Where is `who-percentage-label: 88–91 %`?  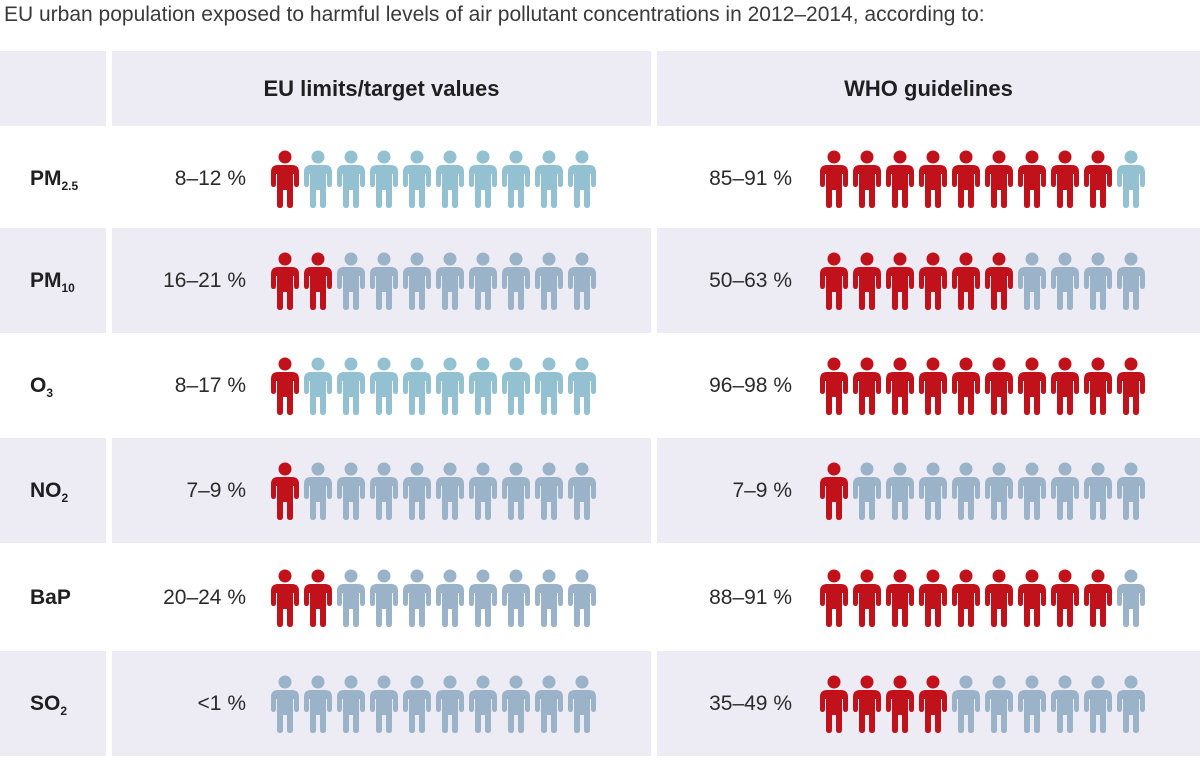 who-percentage-label: 88–91 % is located at coordinates (750, 597).